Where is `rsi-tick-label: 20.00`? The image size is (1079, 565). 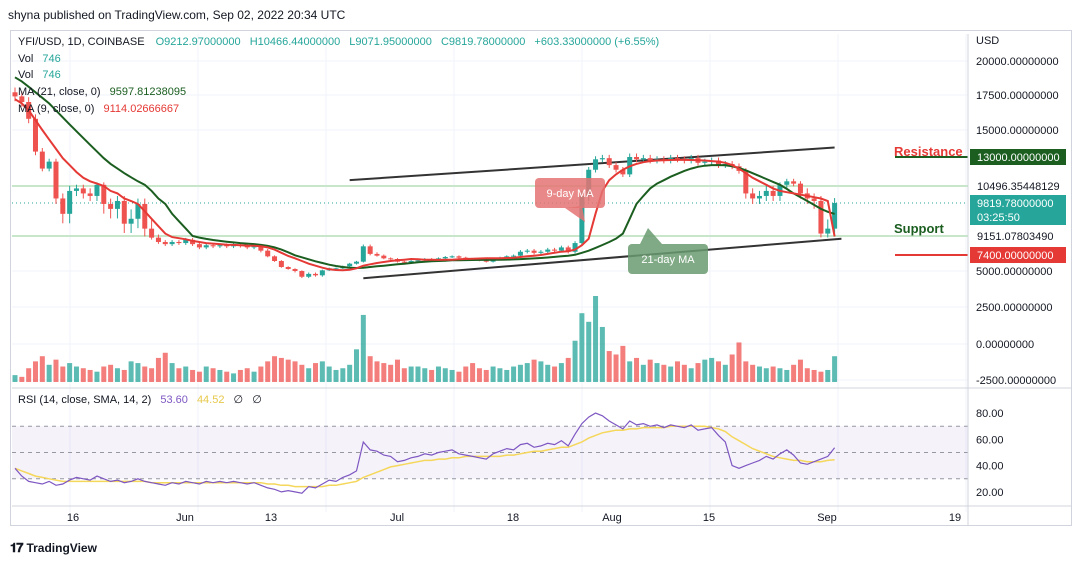
rsi-tick-label: 20.00 is located at coordinates (990, 493).